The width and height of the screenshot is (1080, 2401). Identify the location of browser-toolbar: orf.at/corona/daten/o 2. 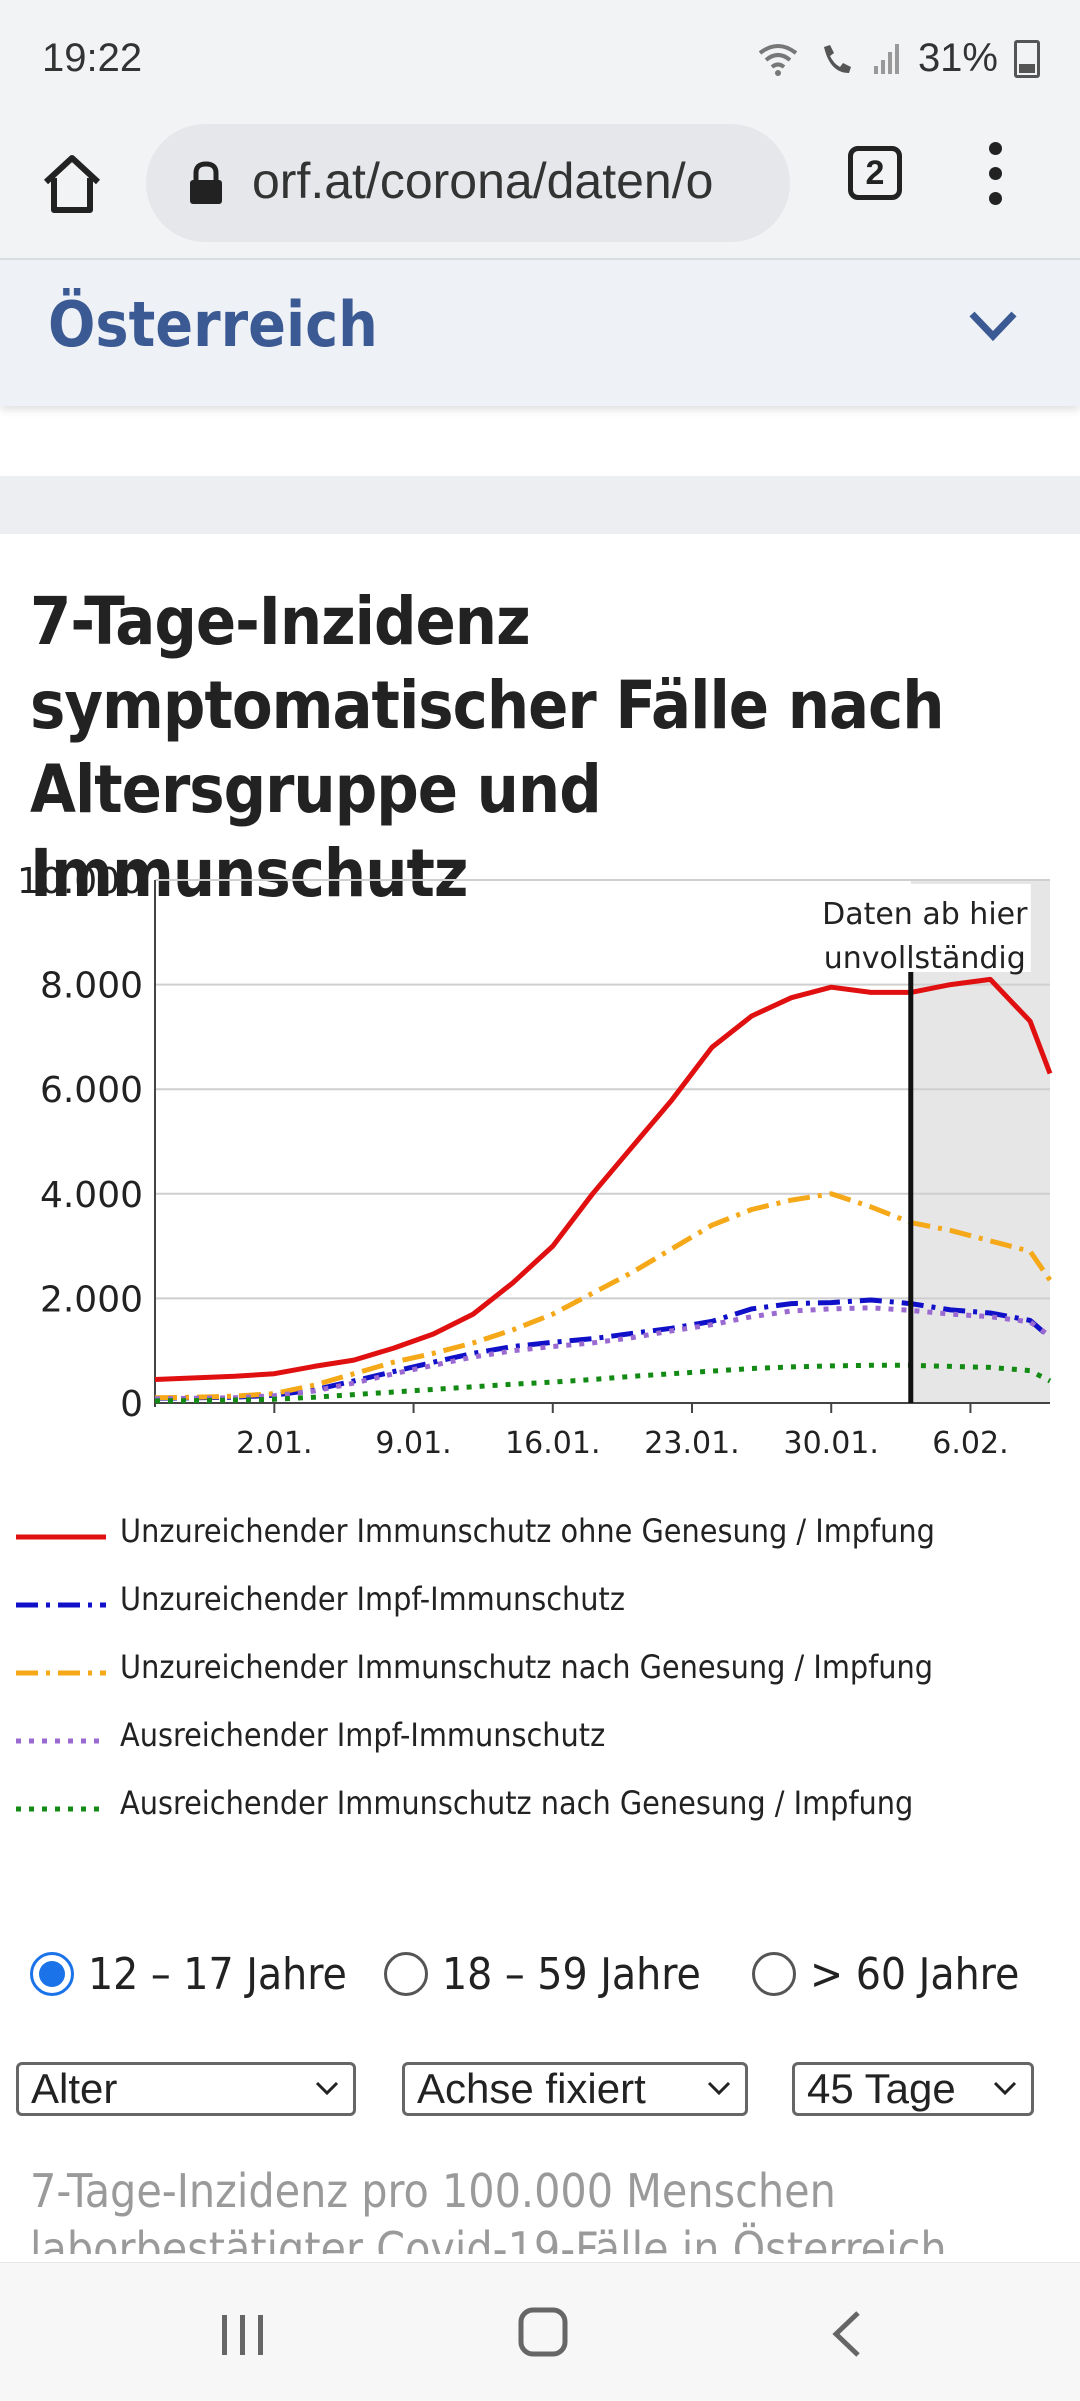
(540, 185).